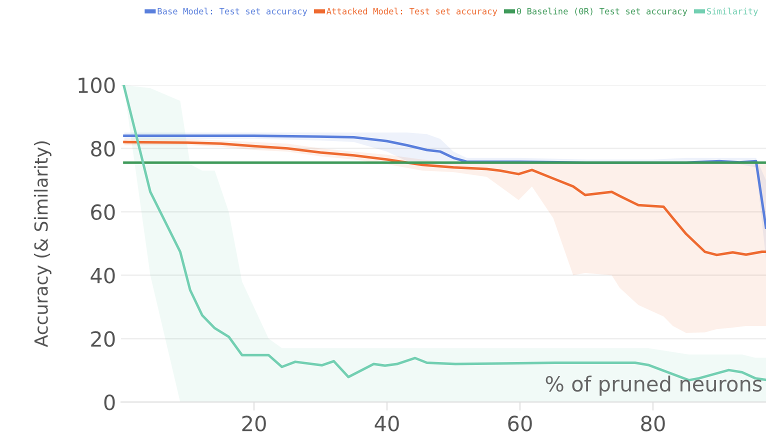  I want to click on x-tick-label: 60, so click(520, 424).